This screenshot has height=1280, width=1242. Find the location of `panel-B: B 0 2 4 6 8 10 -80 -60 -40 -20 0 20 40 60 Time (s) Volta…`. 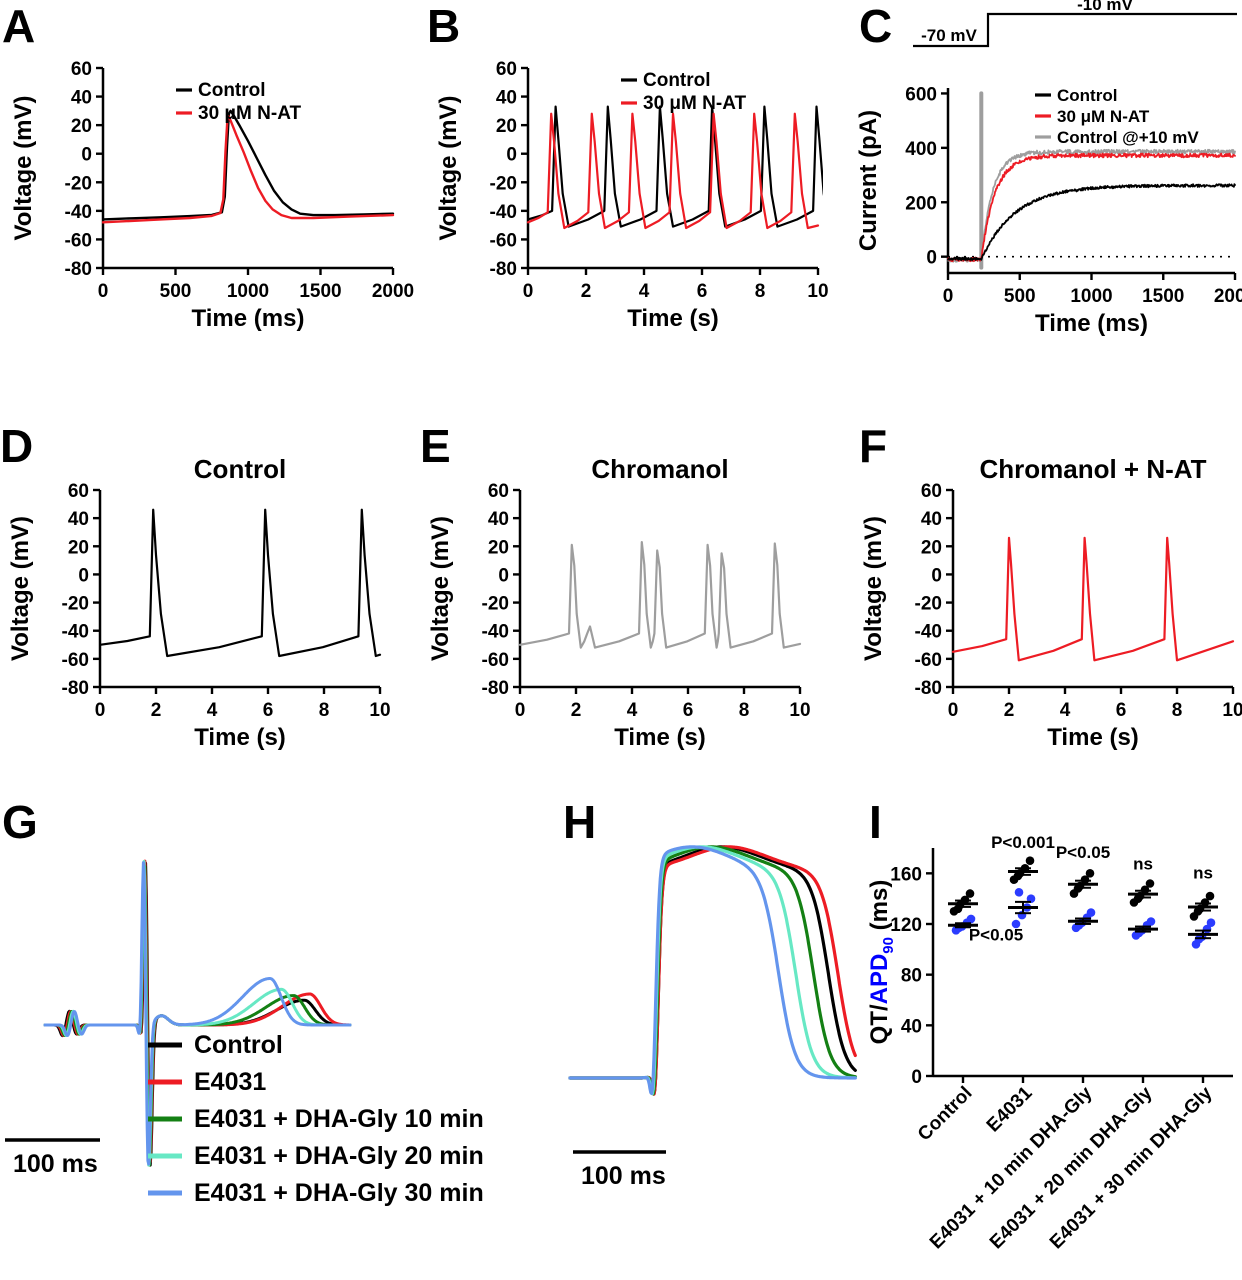

panel-B: B 0 2 4 6 8 10 -80 -60 -40 -20 0 20 40 60 Time (s) Volta… is located at coordinates (632, 176).